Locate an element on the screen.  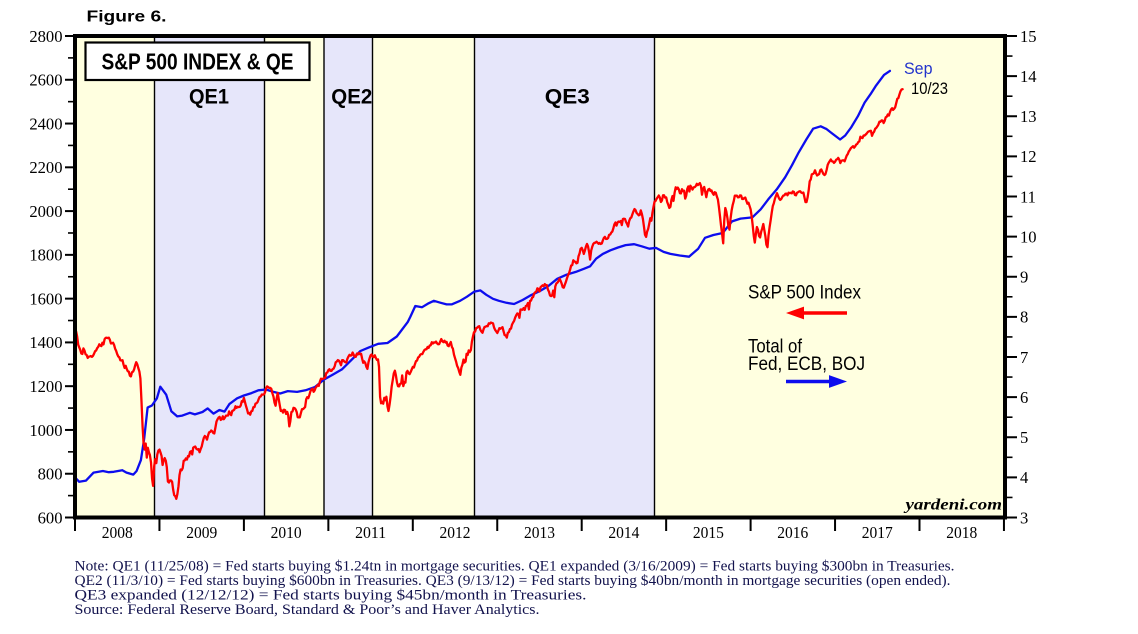
svg-text: 2012 is located at coordinates (455, 532).